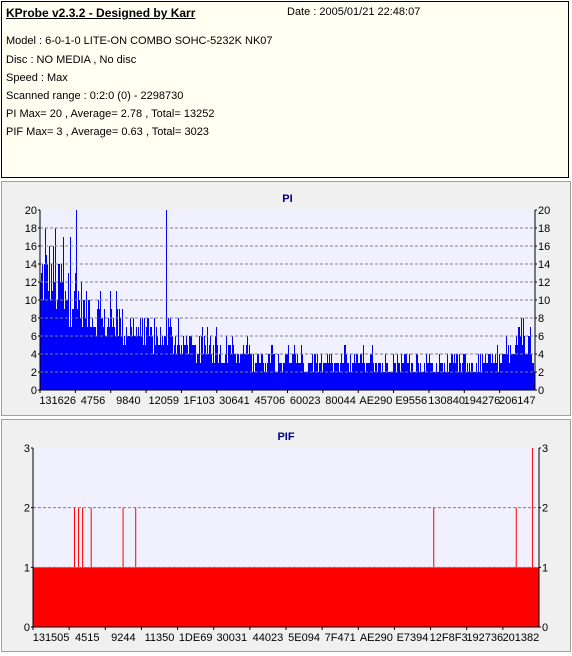  What do you see at coordinates (340, 401) in the screenshot?
I see `x-tick-label: 80044` at bounding box center [340, 401].